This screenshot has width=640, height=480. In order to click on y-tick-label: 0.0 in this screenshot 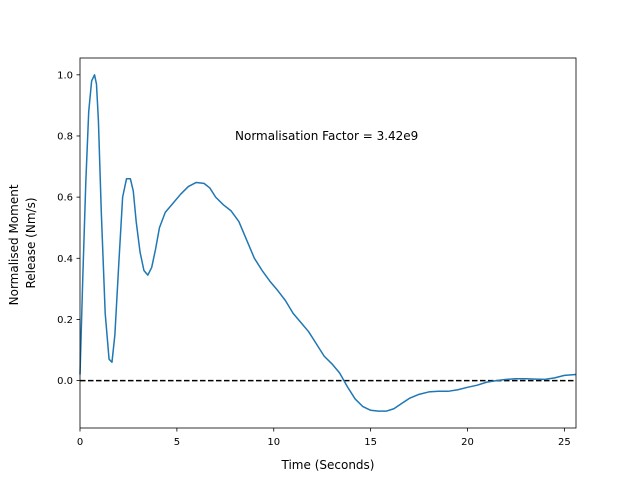, I will do `click(65, 381)`.